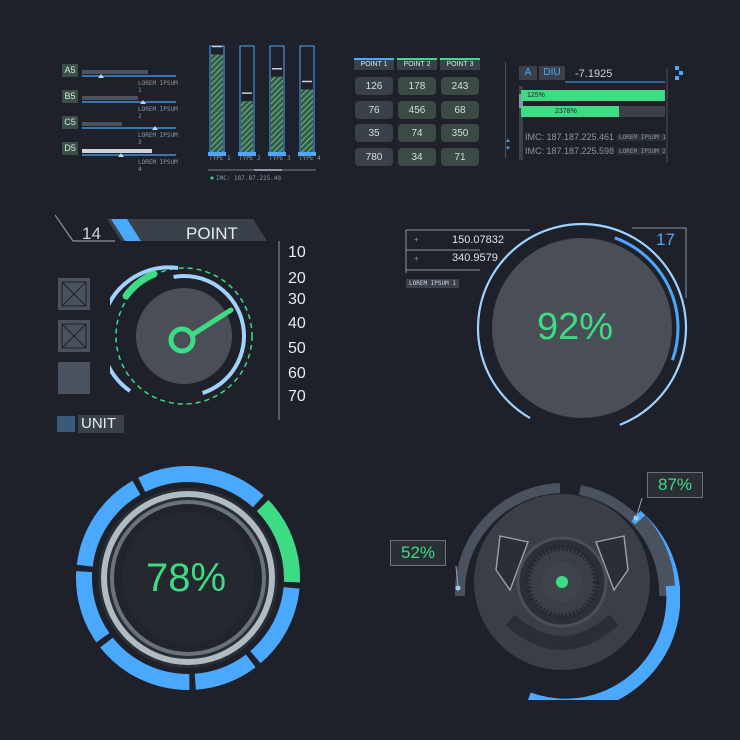 The width and height of the screenshot is (740, 740). What do you see at coordinates (562, 582) in the screenshot?
I see `knob-center-dot` at bounding box center [562, 582].